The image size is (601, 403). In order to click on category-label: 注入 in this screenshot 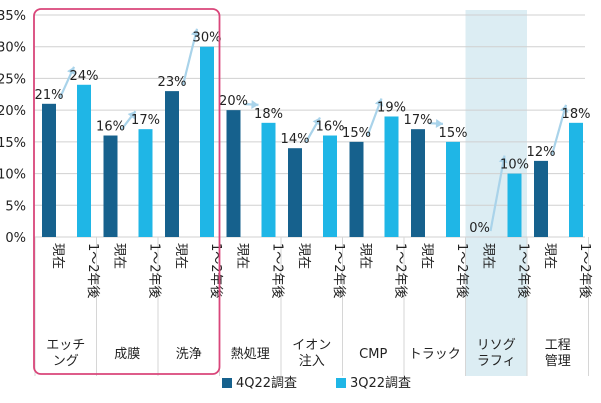, I will do `click(312, 361)`.